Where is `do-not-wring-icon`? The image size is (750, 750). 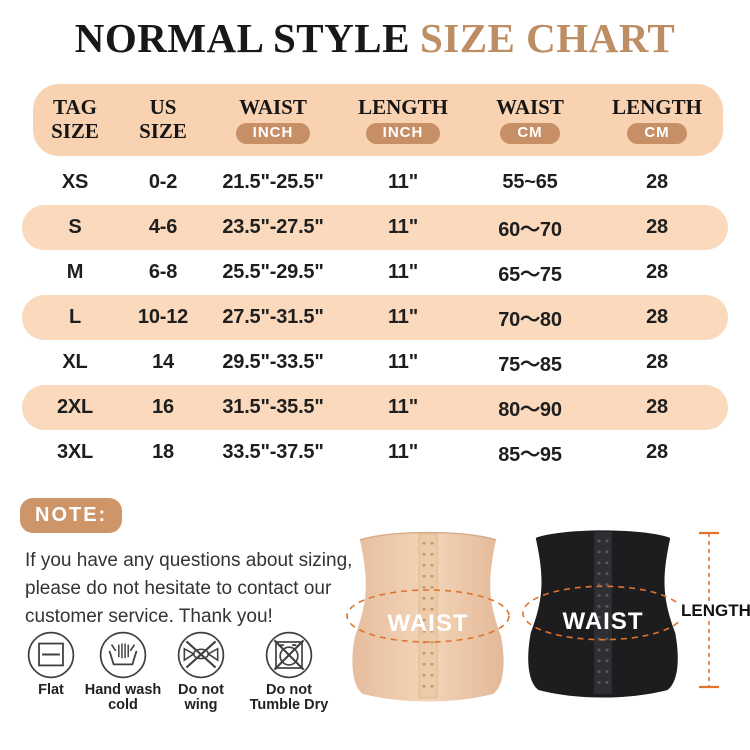 do-not-wring-icon is located at coordinates (201, 655).